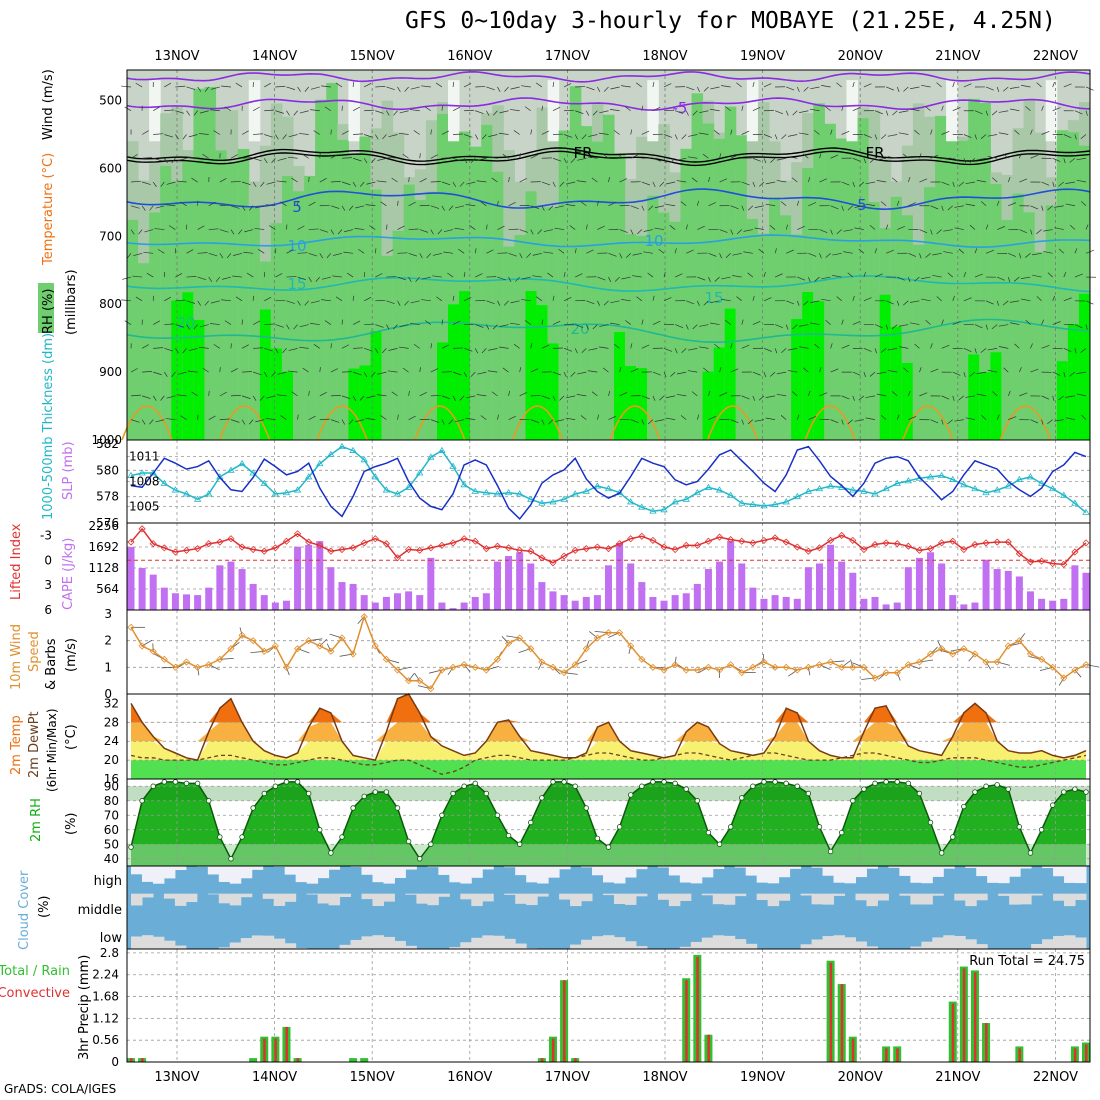  I want to click on contour-label: 20, so click(185, 323).